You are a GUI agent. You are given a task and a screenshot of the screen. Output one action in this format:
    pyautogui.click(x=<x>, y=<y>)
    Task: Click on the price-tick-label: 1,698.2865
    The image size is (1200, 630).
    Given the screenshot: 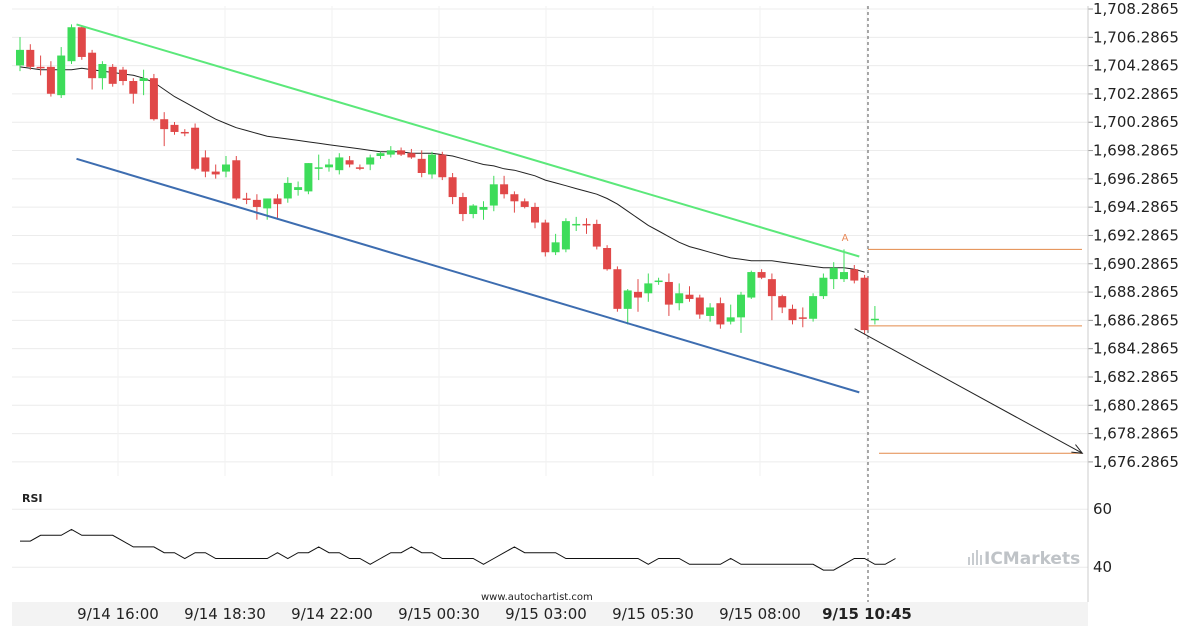 What is the action you would take?
    pyautogui.click(x=1136, y=151)
    